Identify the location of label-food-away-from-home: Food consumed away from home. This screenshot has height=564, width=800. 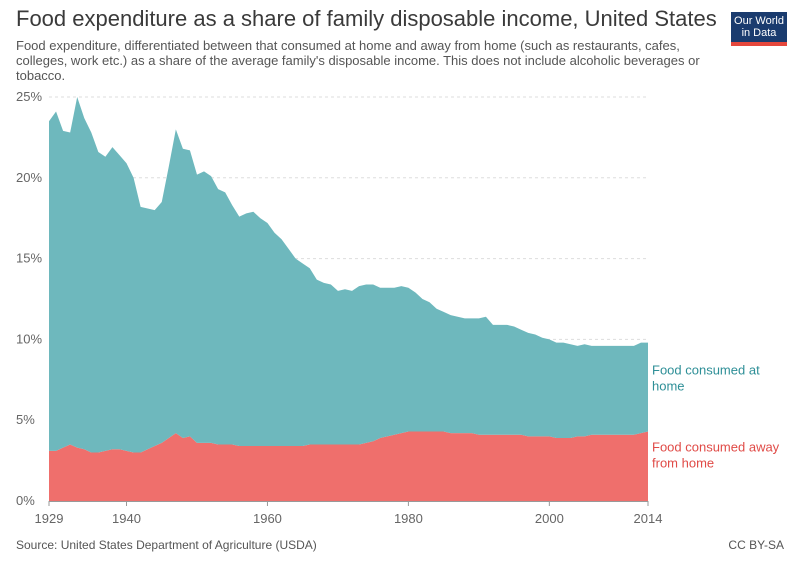
(716, 454).